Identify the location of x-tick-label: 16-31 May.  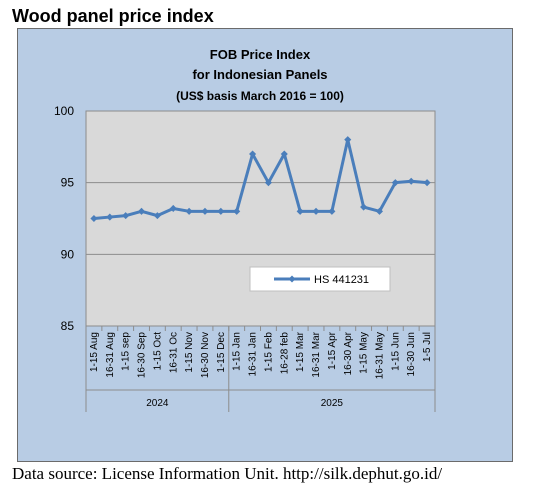
(379, 355).